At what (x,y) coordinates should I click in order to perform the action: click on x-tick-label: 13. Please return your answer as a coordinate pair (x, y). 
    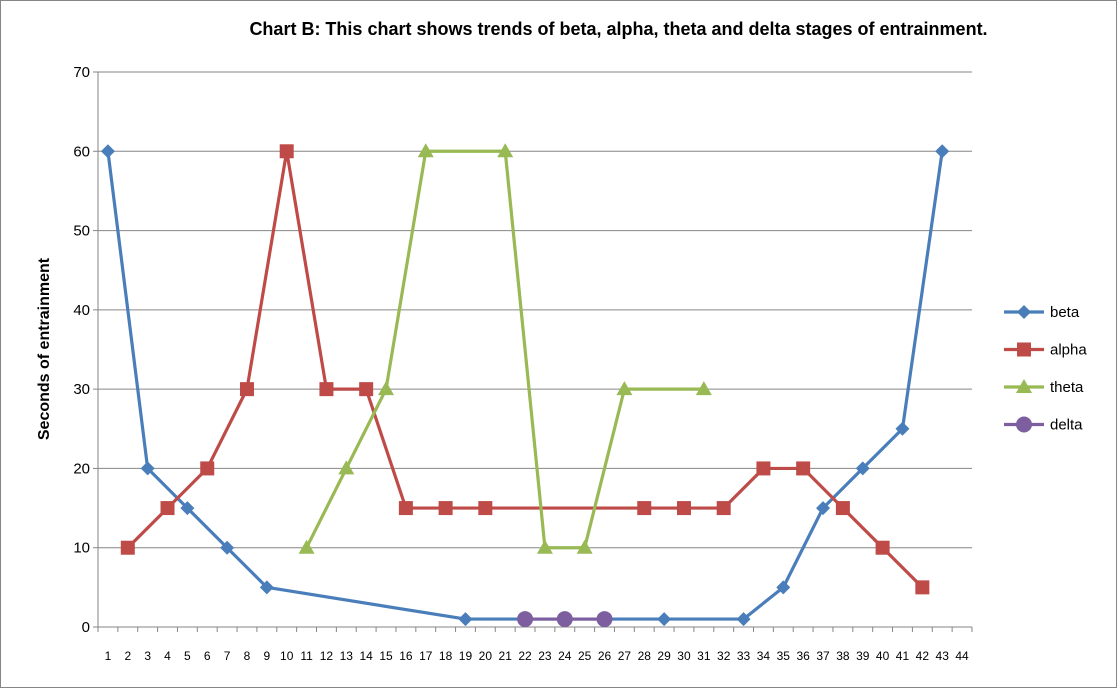
    Looking at the image, I should click on (347, 656).